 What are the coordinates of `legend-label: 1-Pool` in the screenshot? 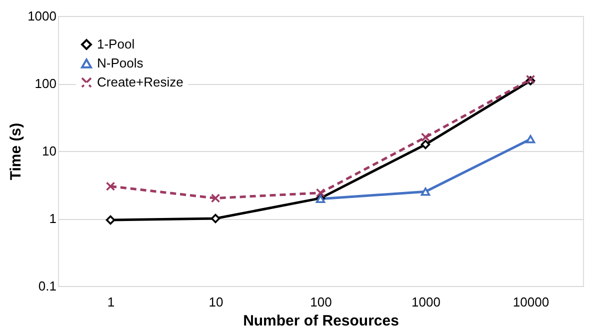 It's located at (116, 44).